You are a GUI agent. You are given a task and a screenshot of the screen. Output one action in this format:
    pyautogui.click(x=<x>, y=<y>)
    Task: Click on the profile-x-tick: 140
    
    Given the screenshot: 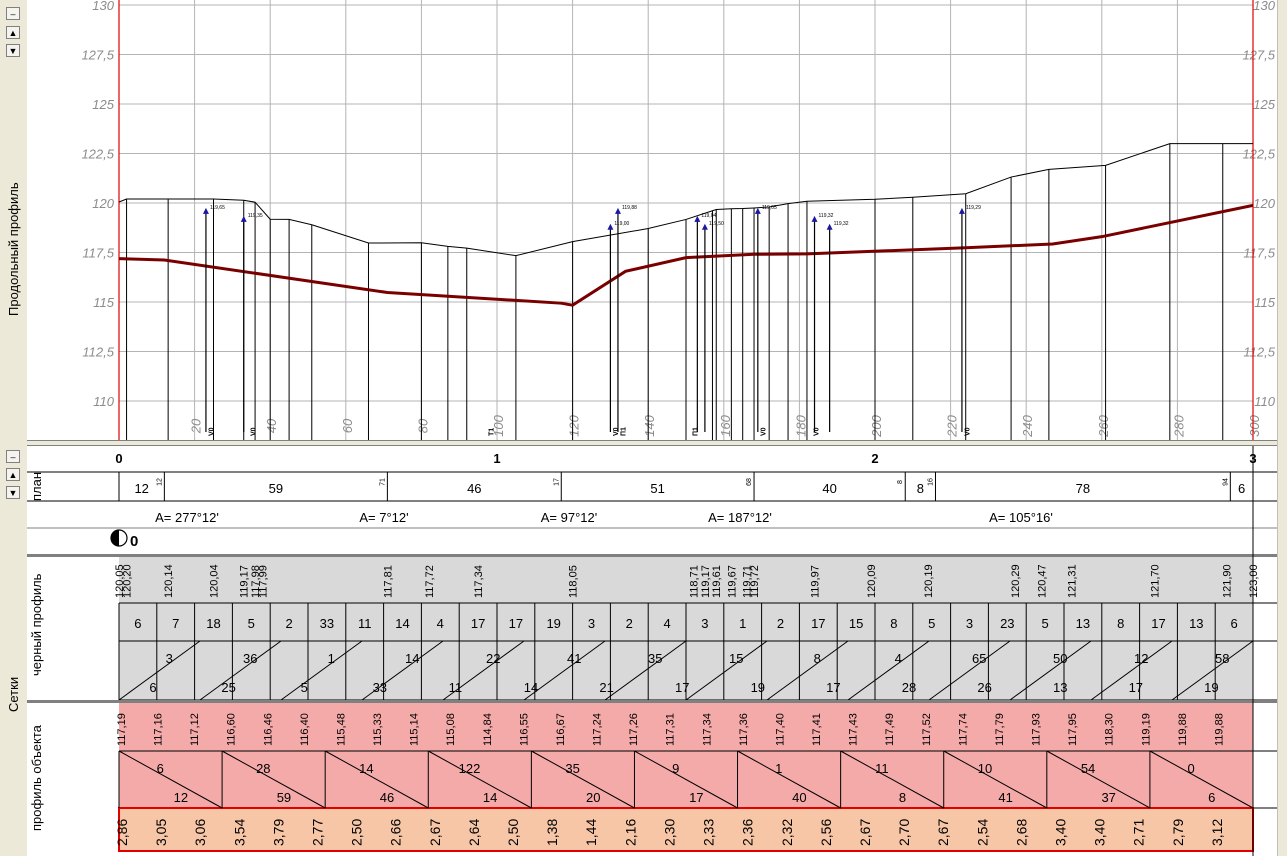 What is the action you would take?
    pyautogui.click(x=649, y=425)
    